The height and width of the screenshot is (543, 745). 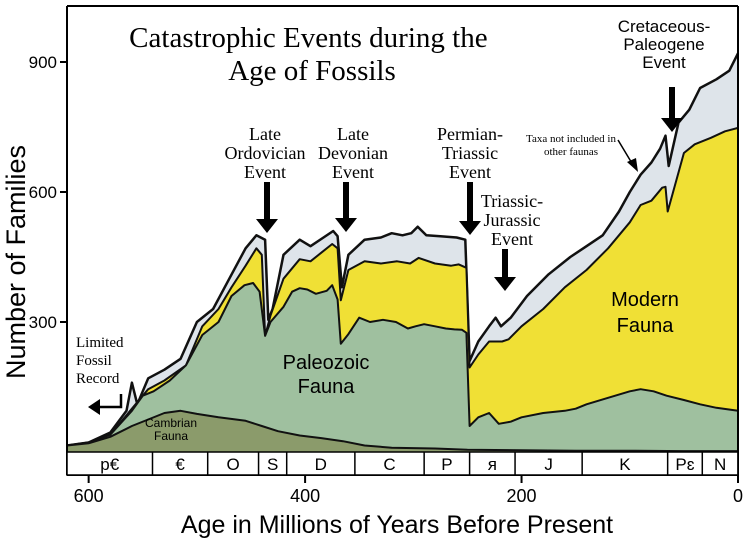 What do you see at coordinates (446, 464) in the screenshot?
I see `period-label: P` at bounding box center [446, 464].